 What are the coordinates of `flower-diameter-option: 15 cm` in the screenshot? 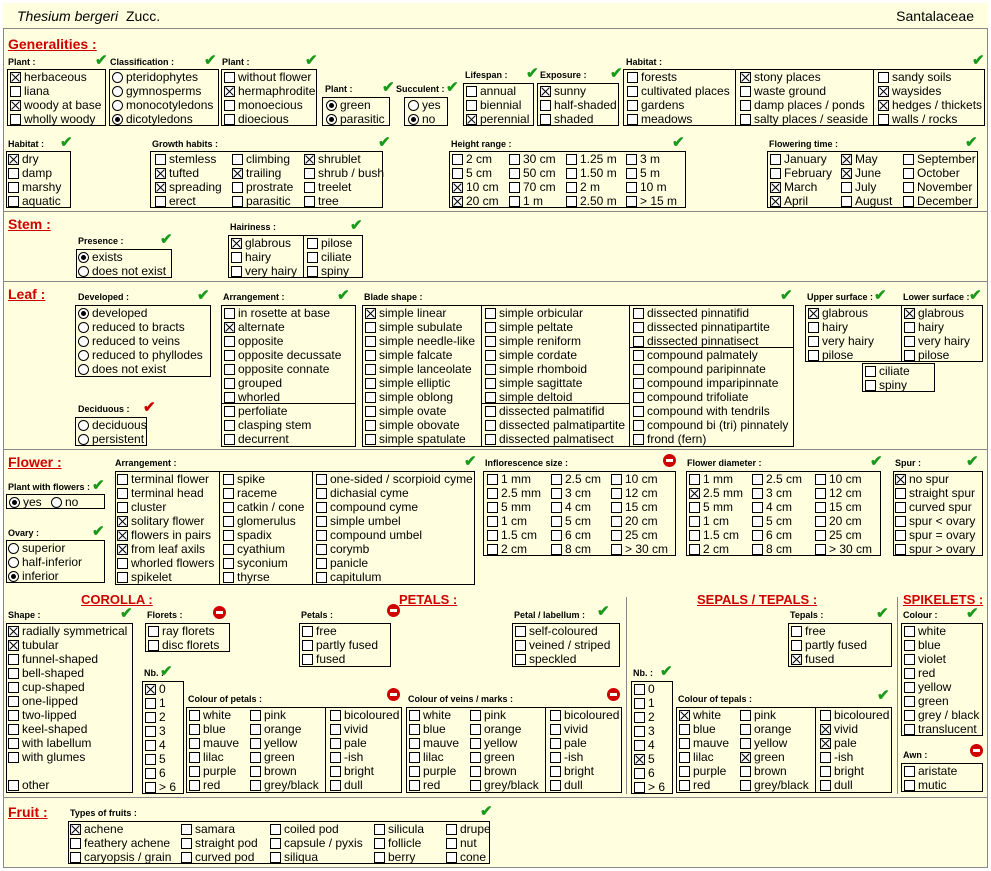 It's located at (838, 507).